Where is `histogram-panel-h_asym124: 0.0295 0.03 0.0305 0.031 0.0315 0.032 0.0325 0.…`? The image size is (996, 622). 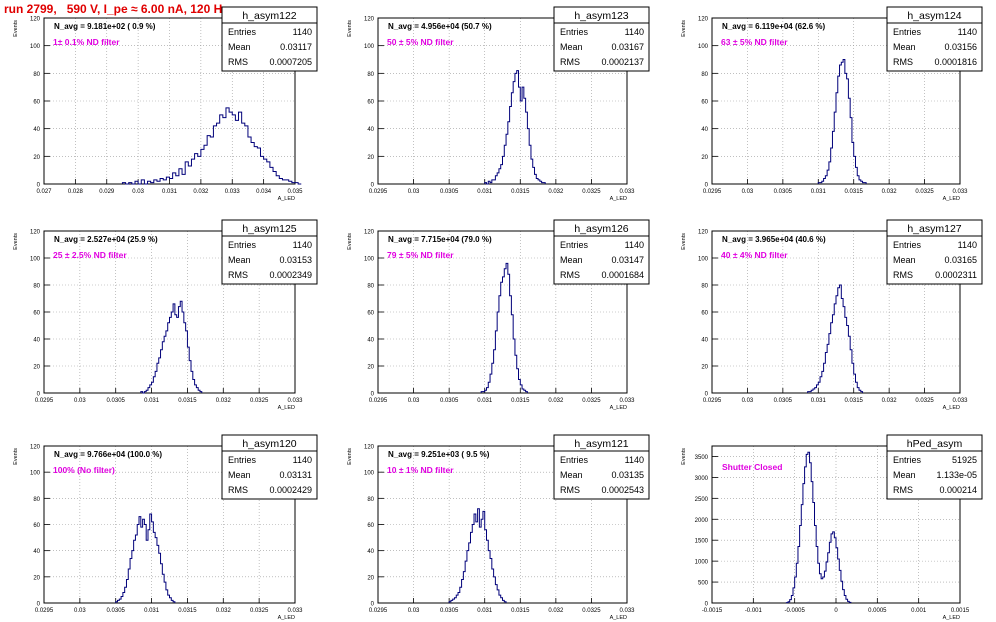
histogram-panel-h_asym124: 0.0295 0.03 0.0305 0.031 0.0315 0.032 0.0325 0.… is located at coordinates (832, 104).